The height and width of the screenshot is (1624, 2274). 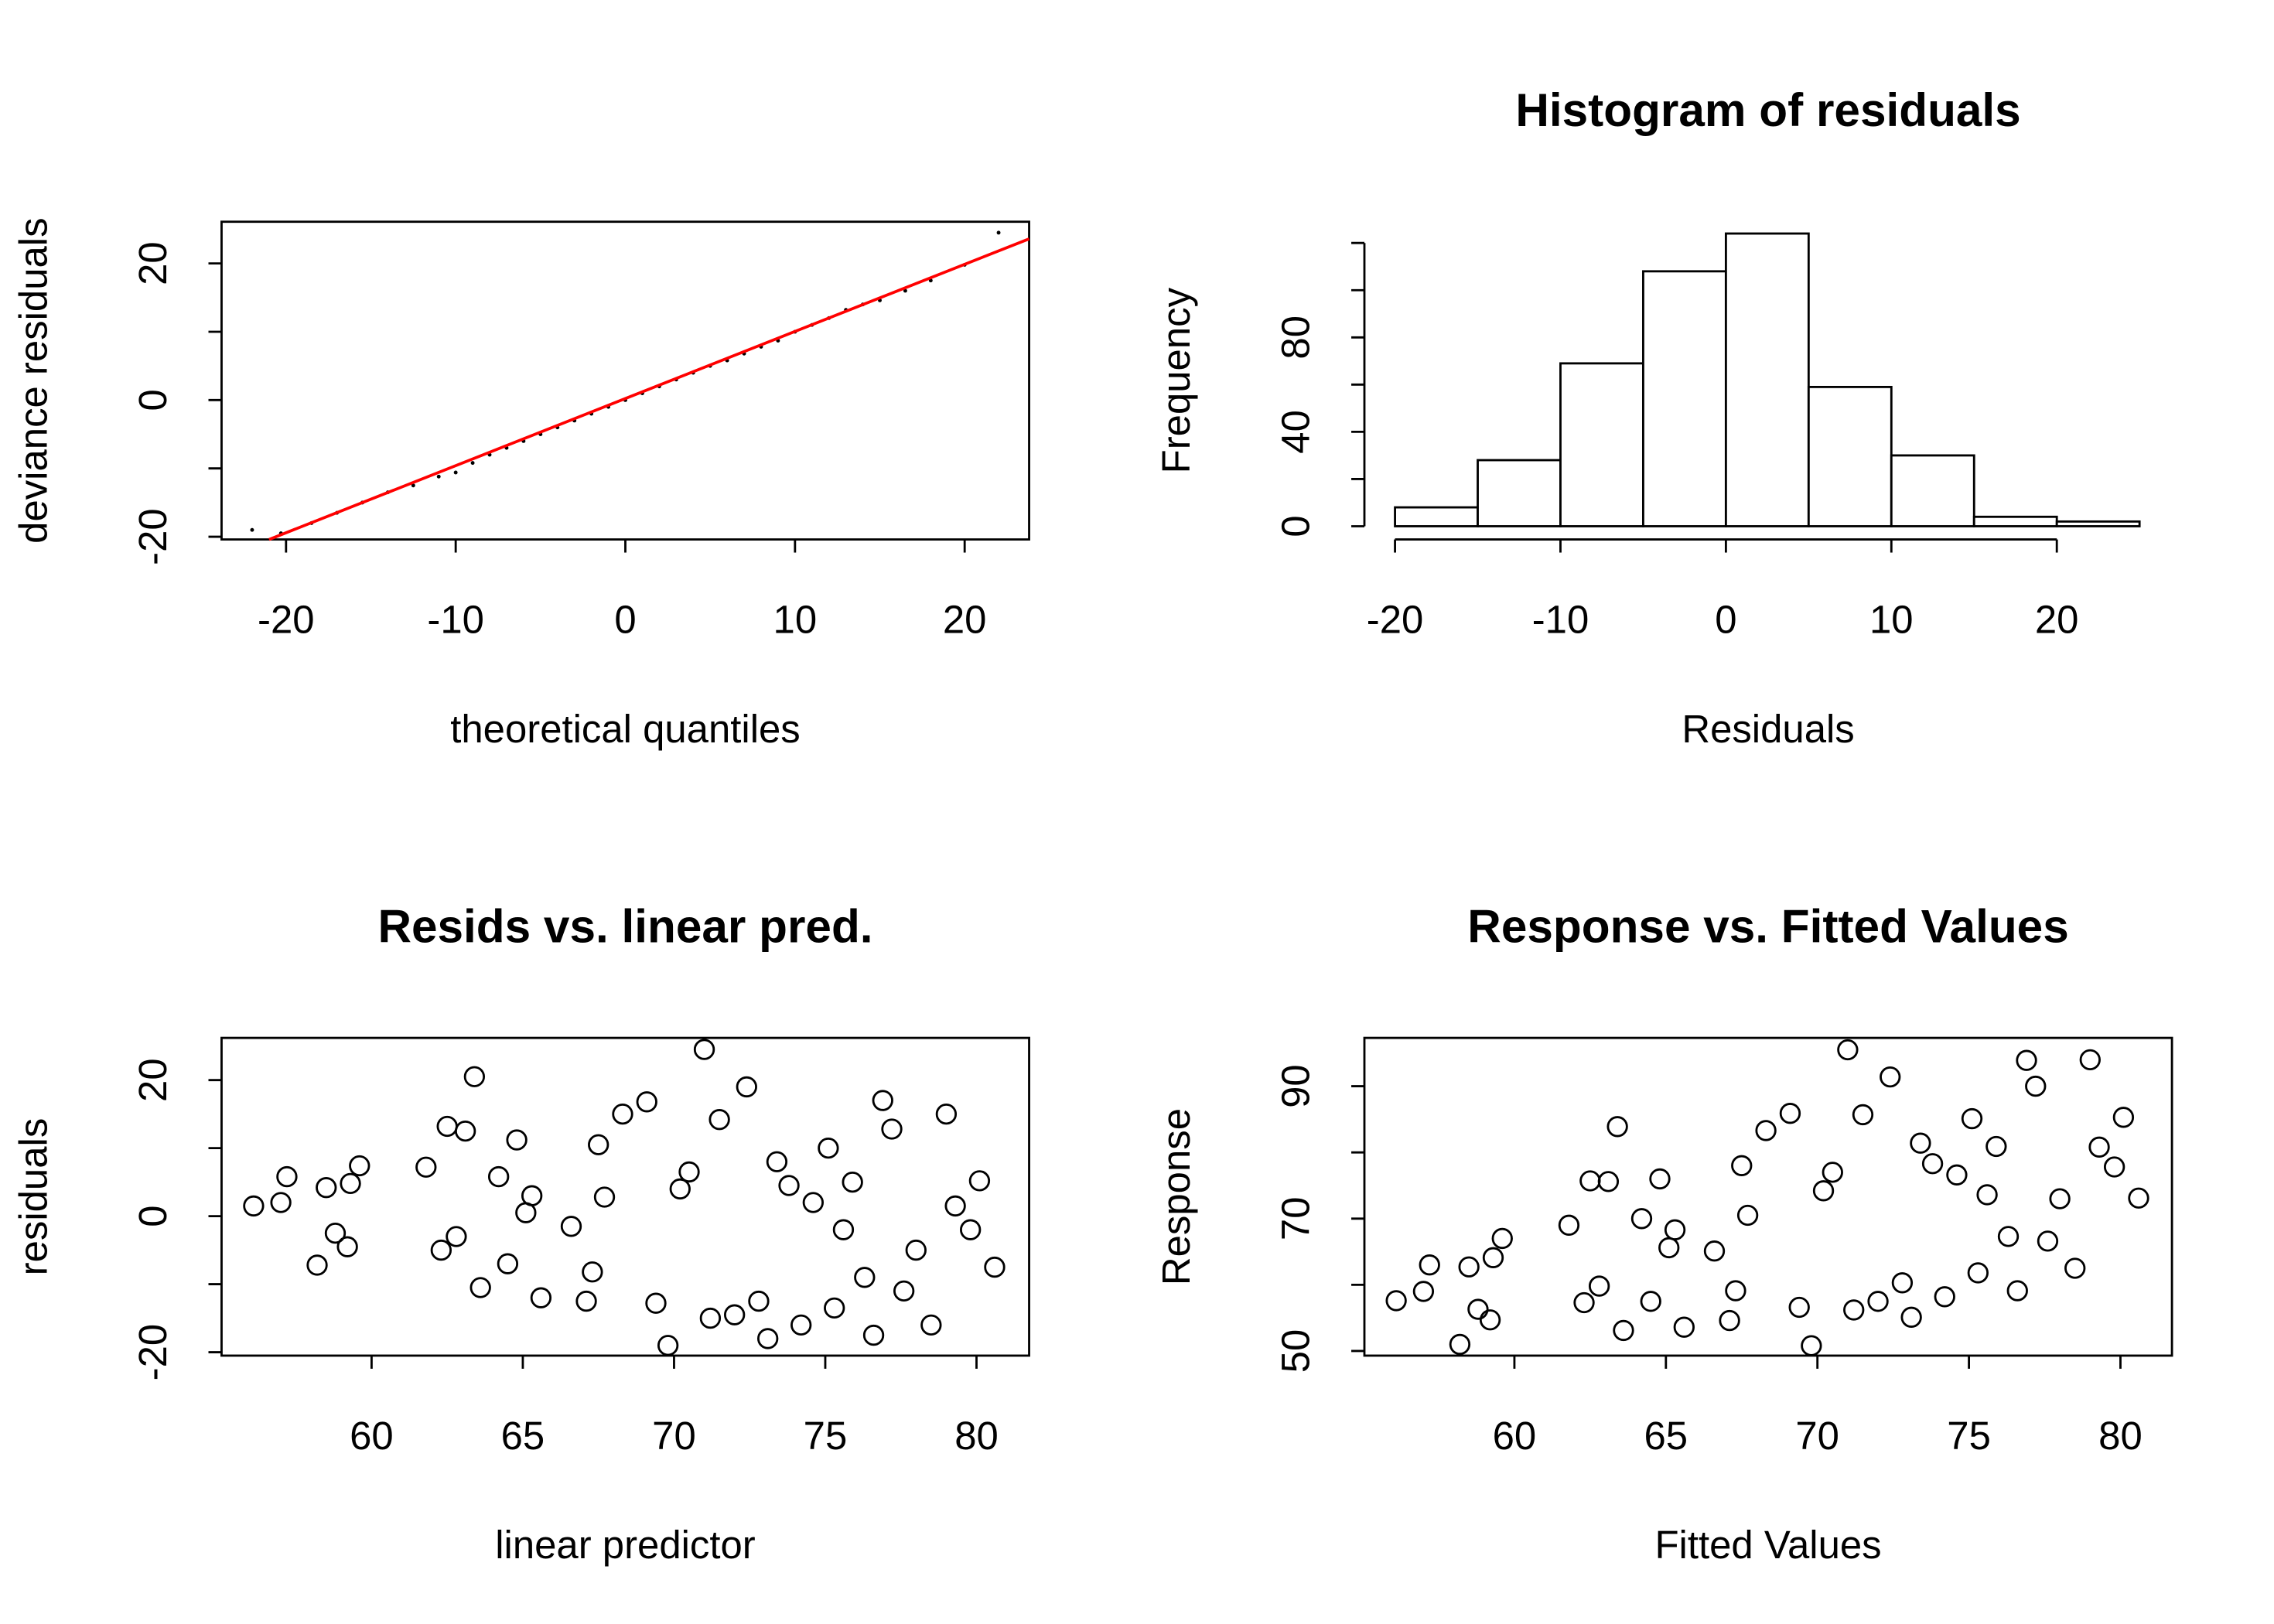 I want to click on x-tick-label: 20, so click(x=965, y=619).